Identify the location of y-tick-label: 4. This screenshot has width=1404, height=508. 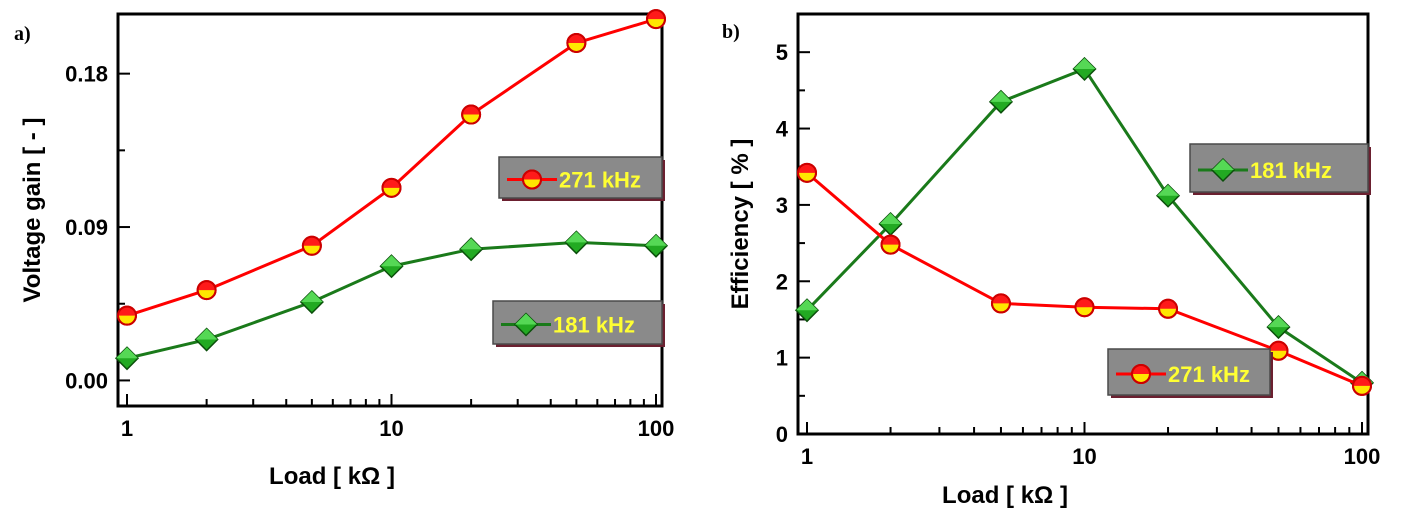
(782, 129).